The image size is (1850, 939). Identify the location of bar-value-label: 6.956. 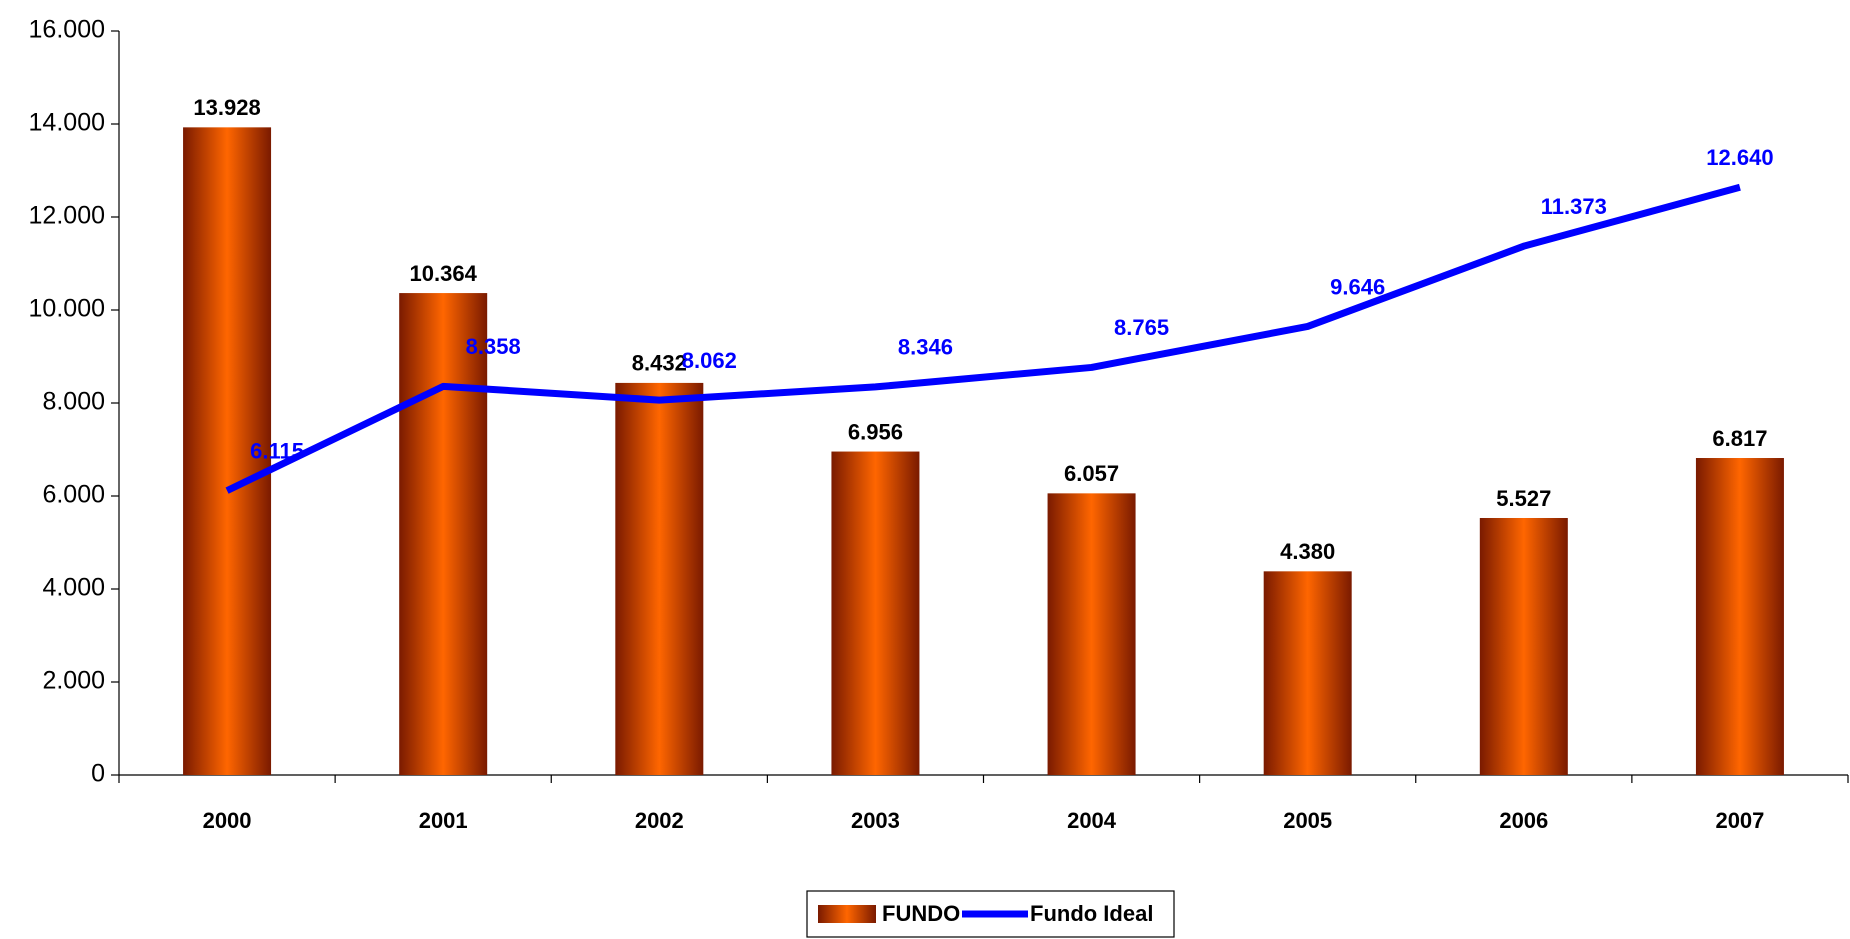
(875, 431).